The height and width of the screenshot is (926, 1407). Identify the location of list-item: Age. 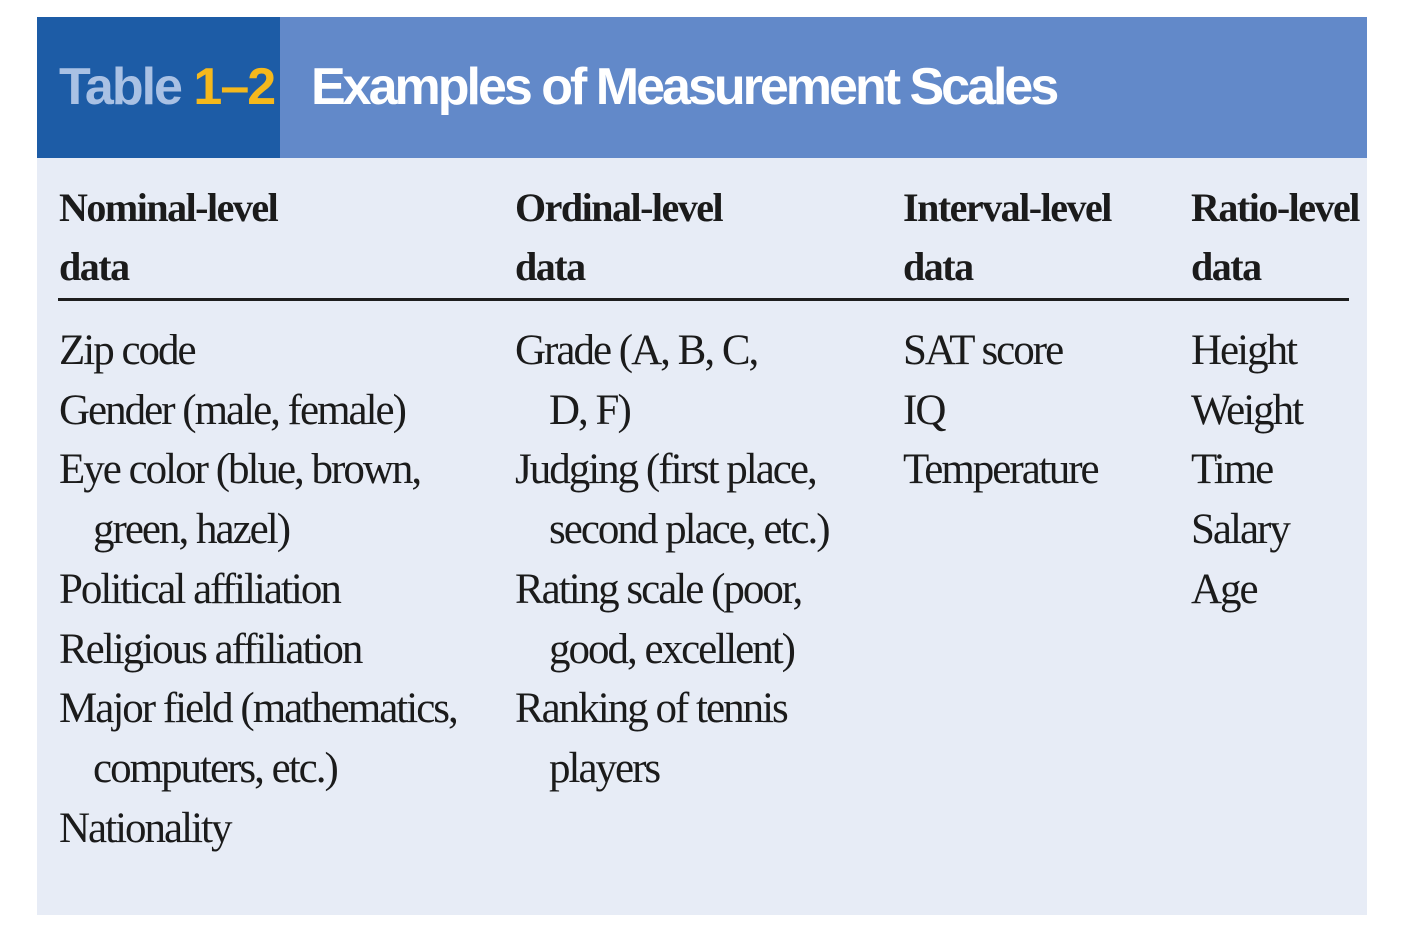
(1225, 589).